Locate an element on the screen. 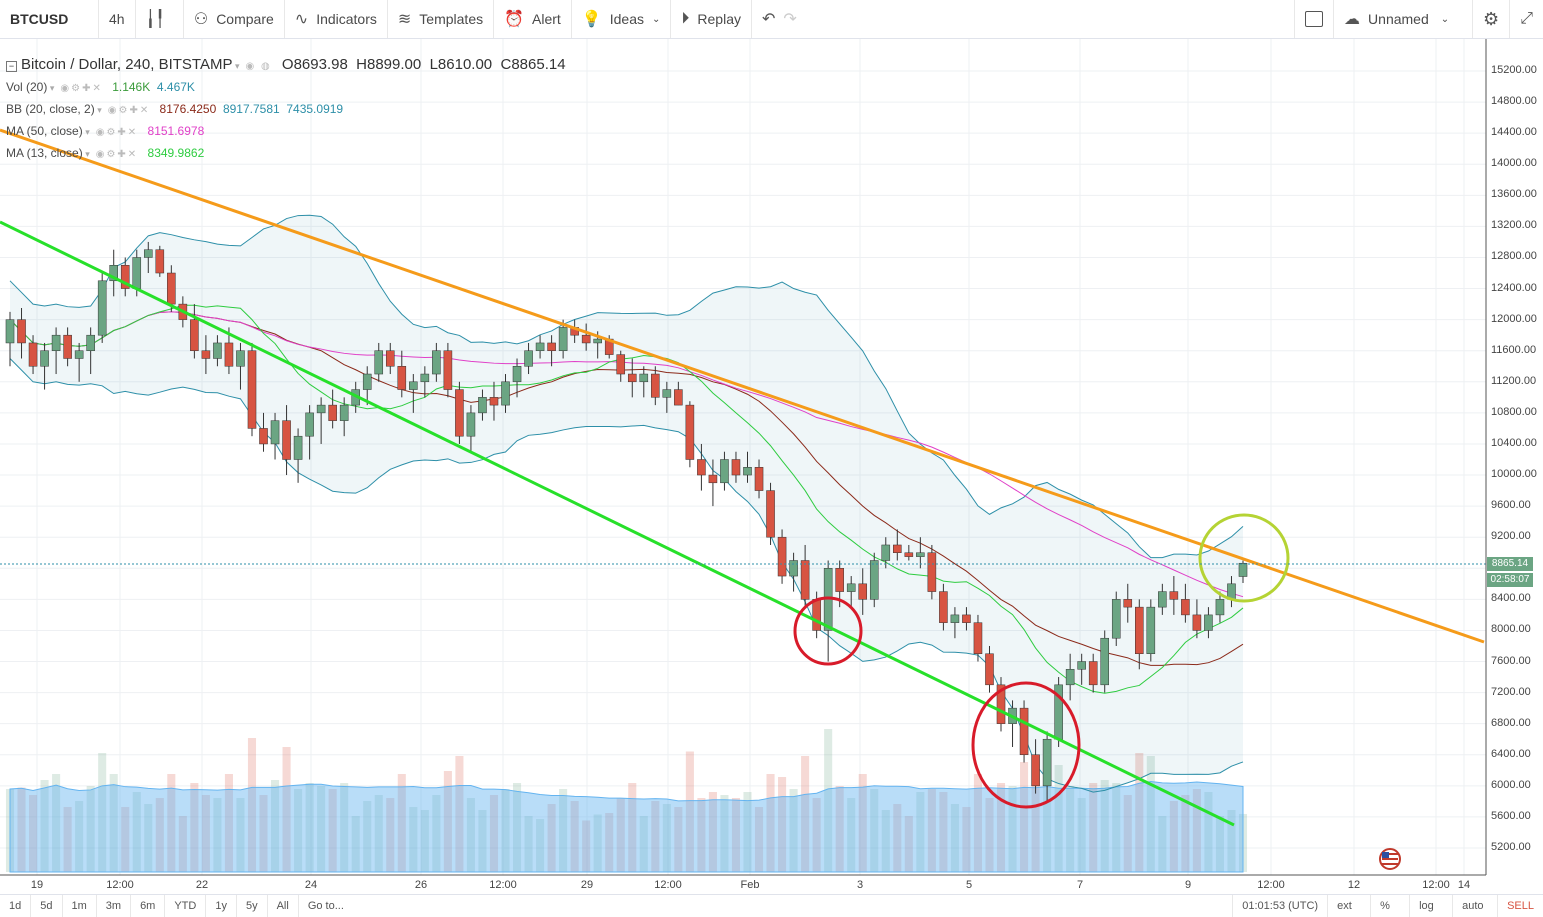 Image resolution: width=1543 pixels, height=917 pixels. ideas-button: 💡 Ideas ⌄ is located at coordinates (622, 19).